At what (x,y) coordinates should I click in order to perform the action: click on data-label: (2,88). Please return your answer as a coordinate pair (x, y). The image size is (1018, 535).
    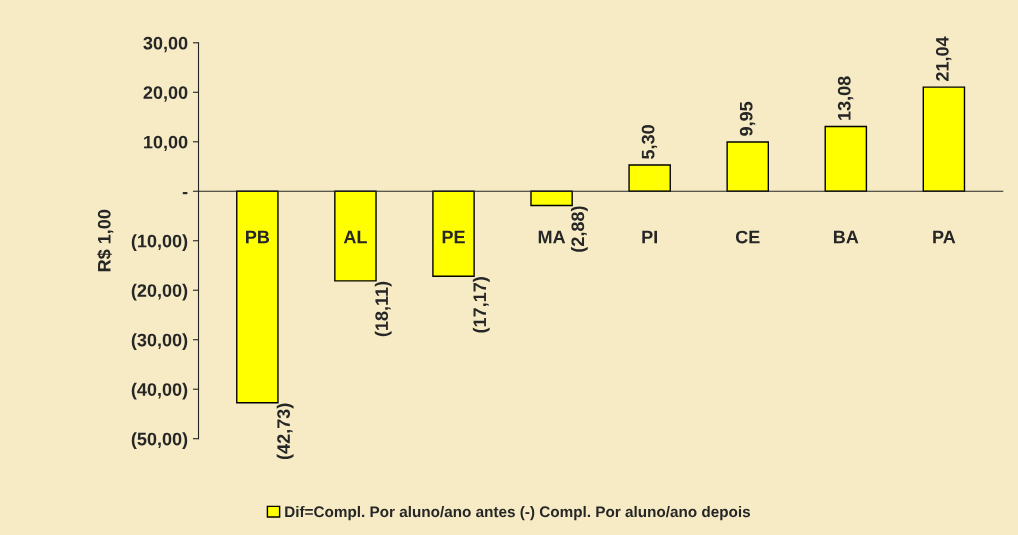
    Looking at the image, I should click on (579, 229).